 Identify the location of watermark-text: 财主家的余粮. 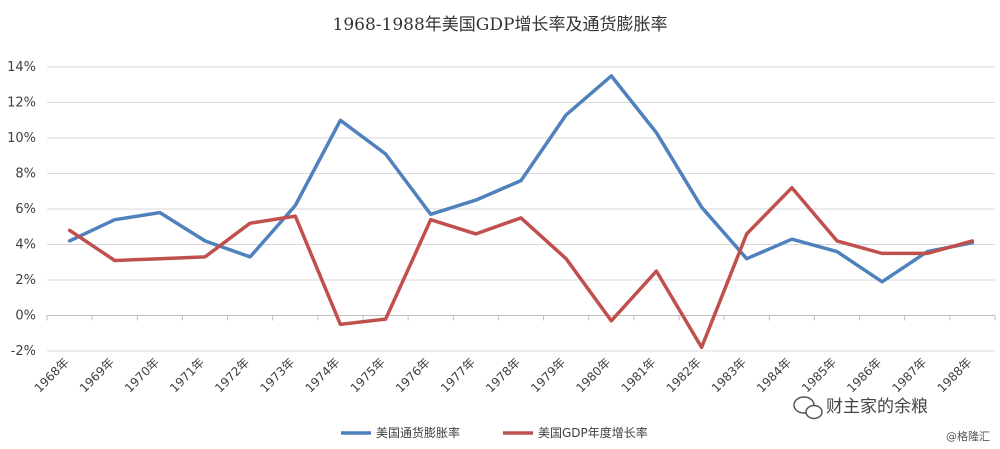
(877, 407).